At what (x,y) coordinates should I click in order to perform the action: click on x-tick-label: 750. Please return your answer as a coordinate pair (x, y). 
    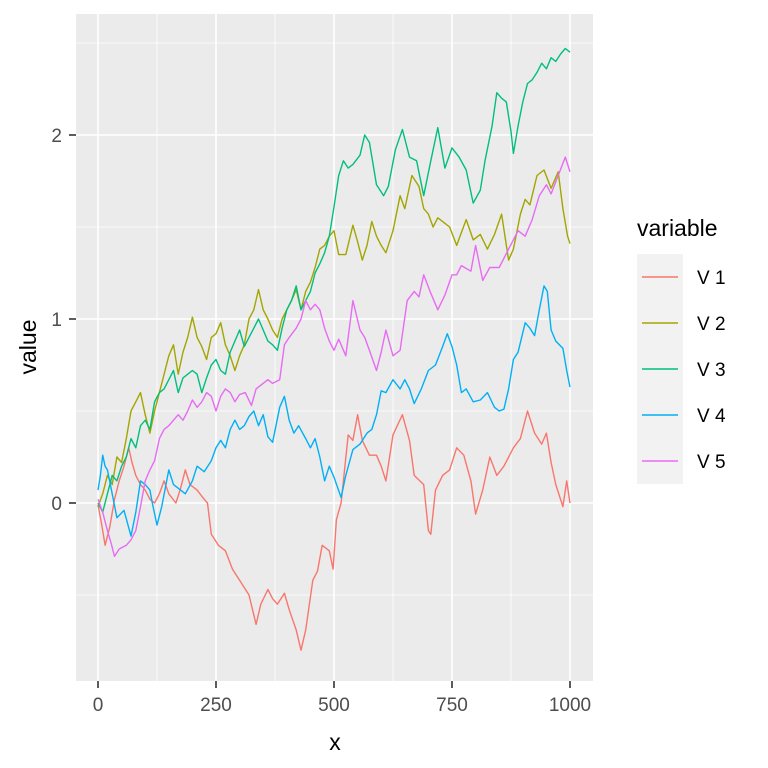
    Looking at the image, I should click on (452, 705).